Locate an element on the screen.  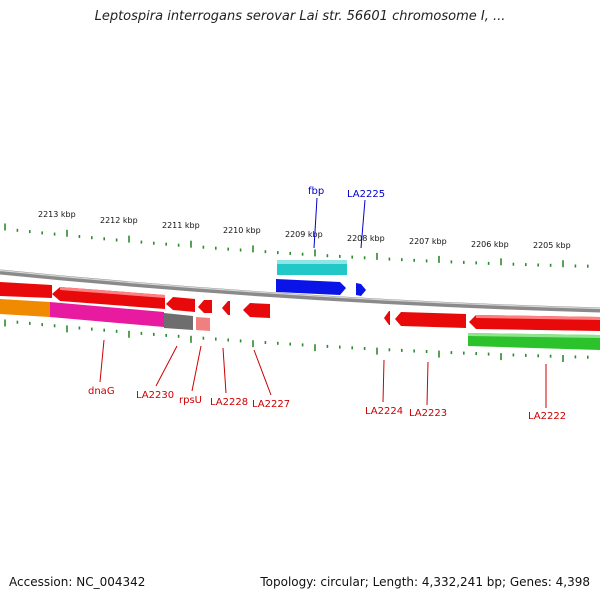
gene-label-rpsu: rpsU is located at coordinates (190, 400).